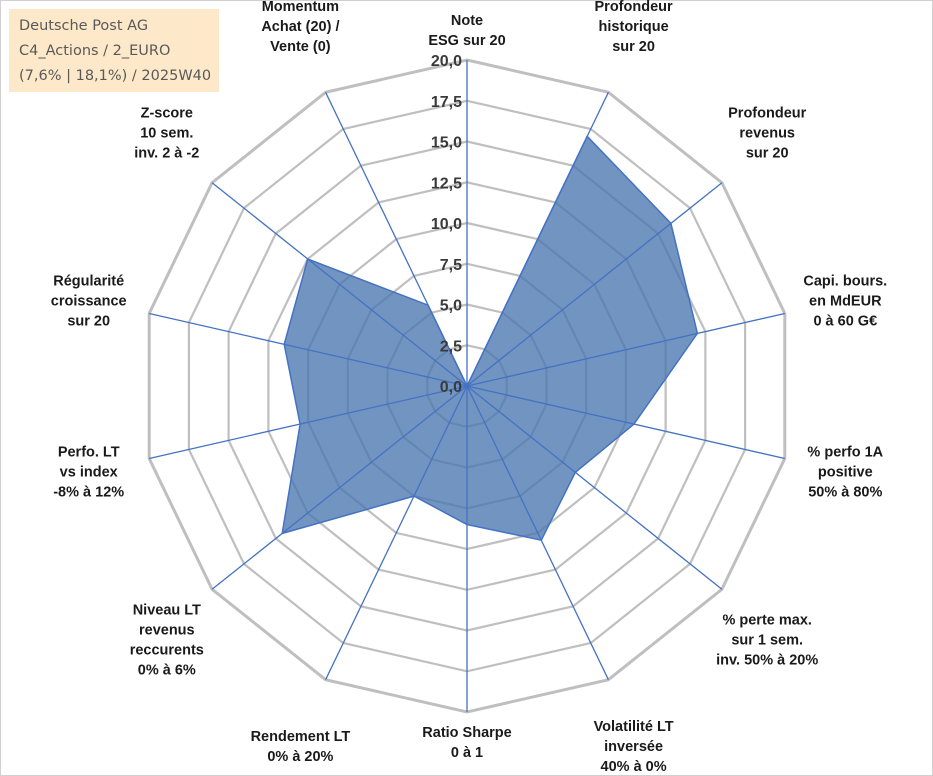  What do you see at coordinates (451, 346) in the screenshot?
I see `tick-label: 2,5` at bounding box center [451, 346].